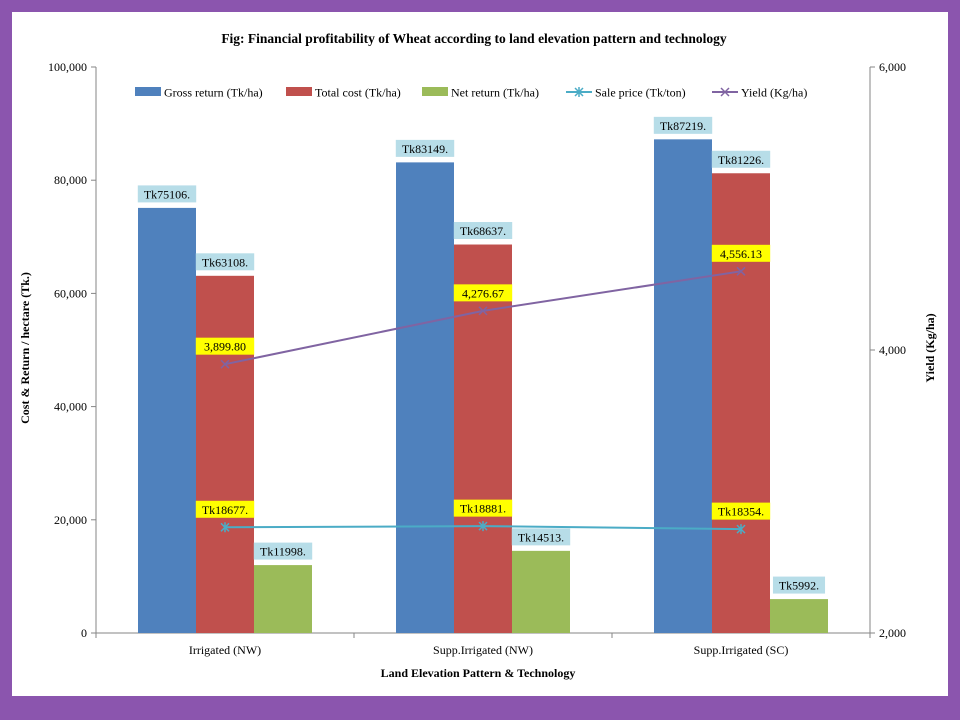 The image size is (960, 720). I want to click on legend-label: Yield (Kg/ha), so click(774, 93).